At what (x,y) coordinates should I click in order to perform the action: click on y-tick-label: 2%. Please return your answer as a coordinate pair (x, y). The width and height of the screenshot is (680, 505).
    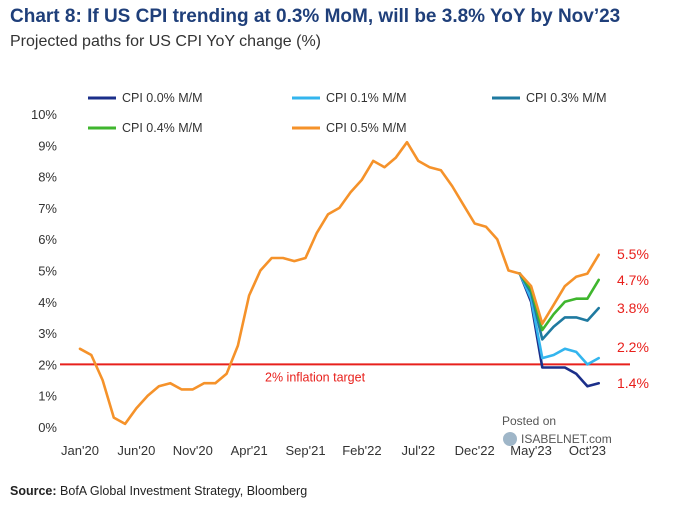
    Looking at the image, I should click on (47, 364).